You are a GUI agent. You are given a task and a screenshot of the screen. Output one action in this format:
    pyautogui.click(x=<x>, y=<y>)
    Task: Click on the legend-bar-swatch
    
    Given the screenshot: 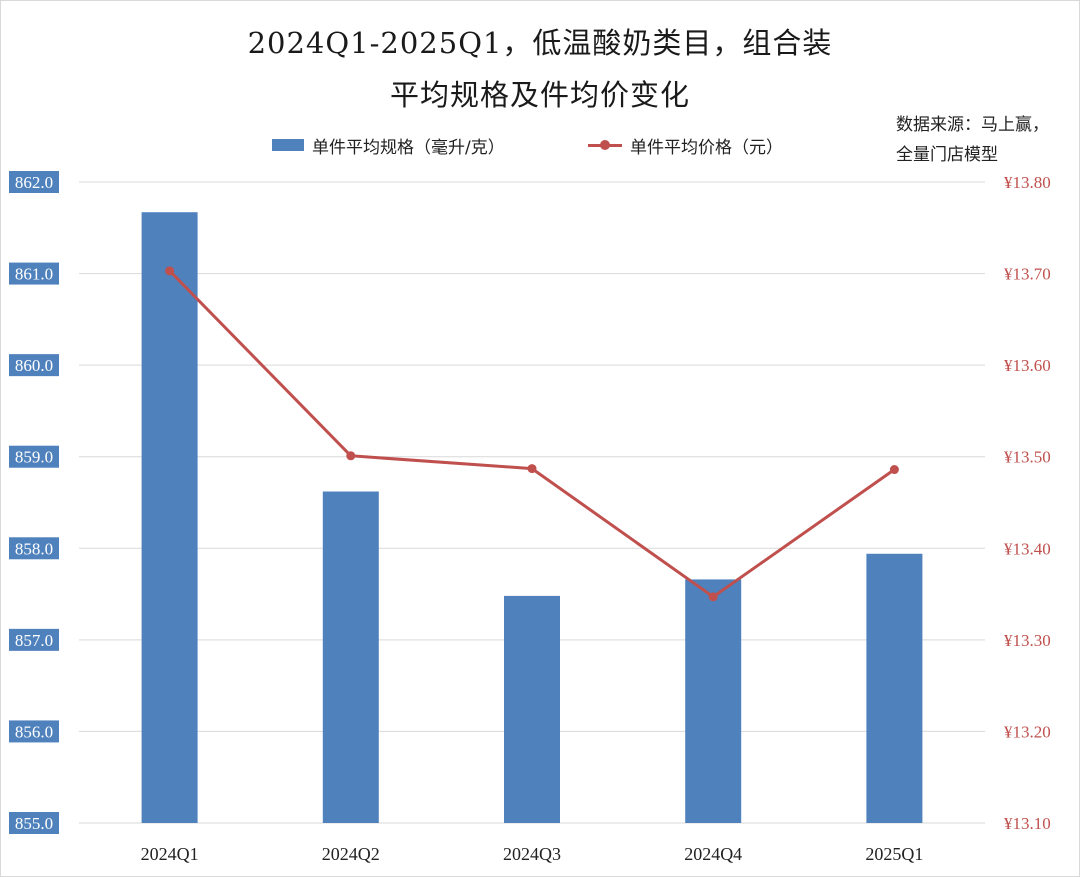 What is the action you would take?
    pyautogui.click(x=288, y=145)
    